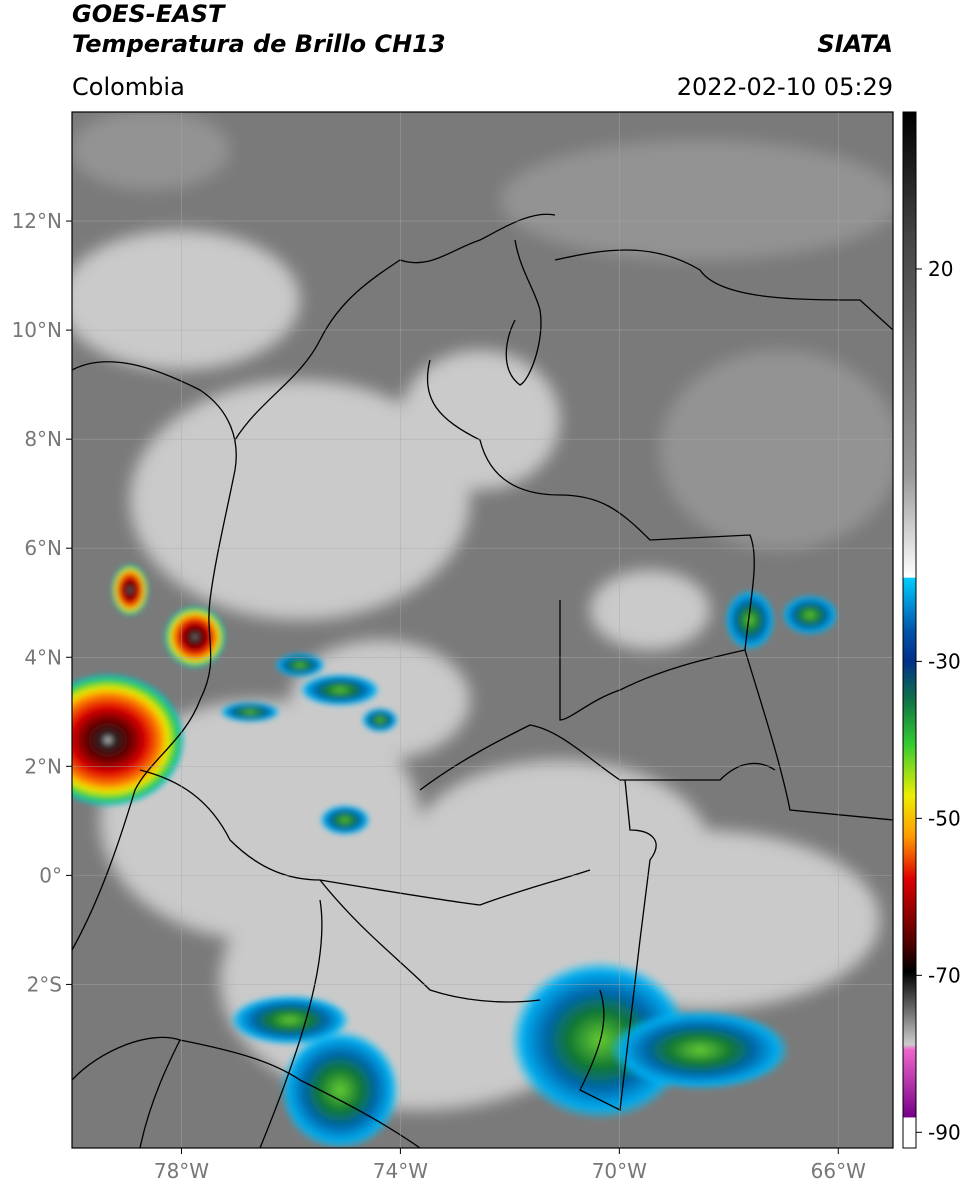 This screenshot has height=1194, width=966. What do you see at coordinates (37, 221) in the screenshot?
I see `y-tick-label: 12°N` at bounding box center [37, 221].